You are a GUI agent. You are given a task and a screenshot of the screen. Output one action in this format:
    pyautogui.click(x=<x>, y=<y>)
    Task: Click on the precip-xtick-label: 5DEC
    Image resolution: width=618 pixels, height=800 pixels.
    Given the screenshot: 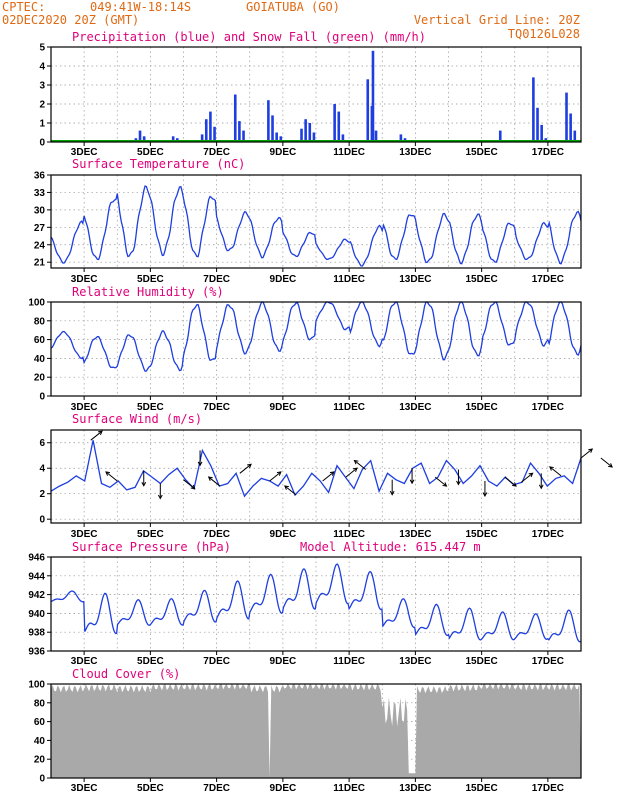 What is the action you would take?
    pyautogui.click(x=150, y=152)
    